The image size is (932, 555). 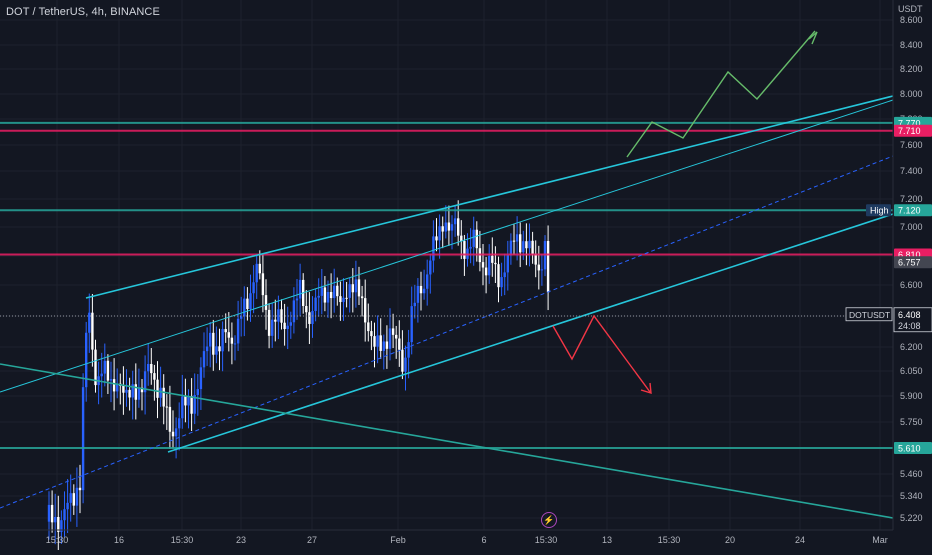 I want to click on level-tag-label: 7.770, so click(x=909, y=123).